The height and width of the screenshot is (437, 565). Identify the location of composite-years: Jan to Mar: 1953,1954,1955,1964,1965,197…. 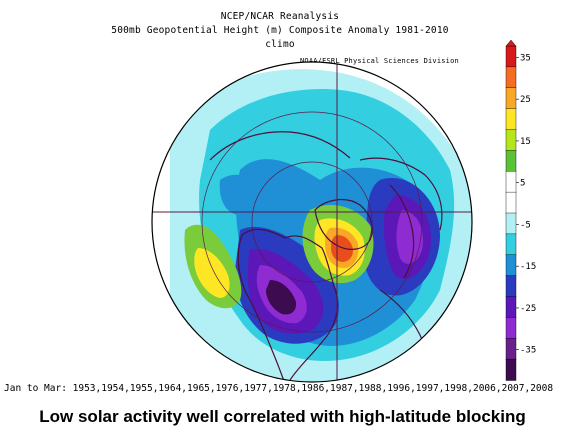
(279, 388).